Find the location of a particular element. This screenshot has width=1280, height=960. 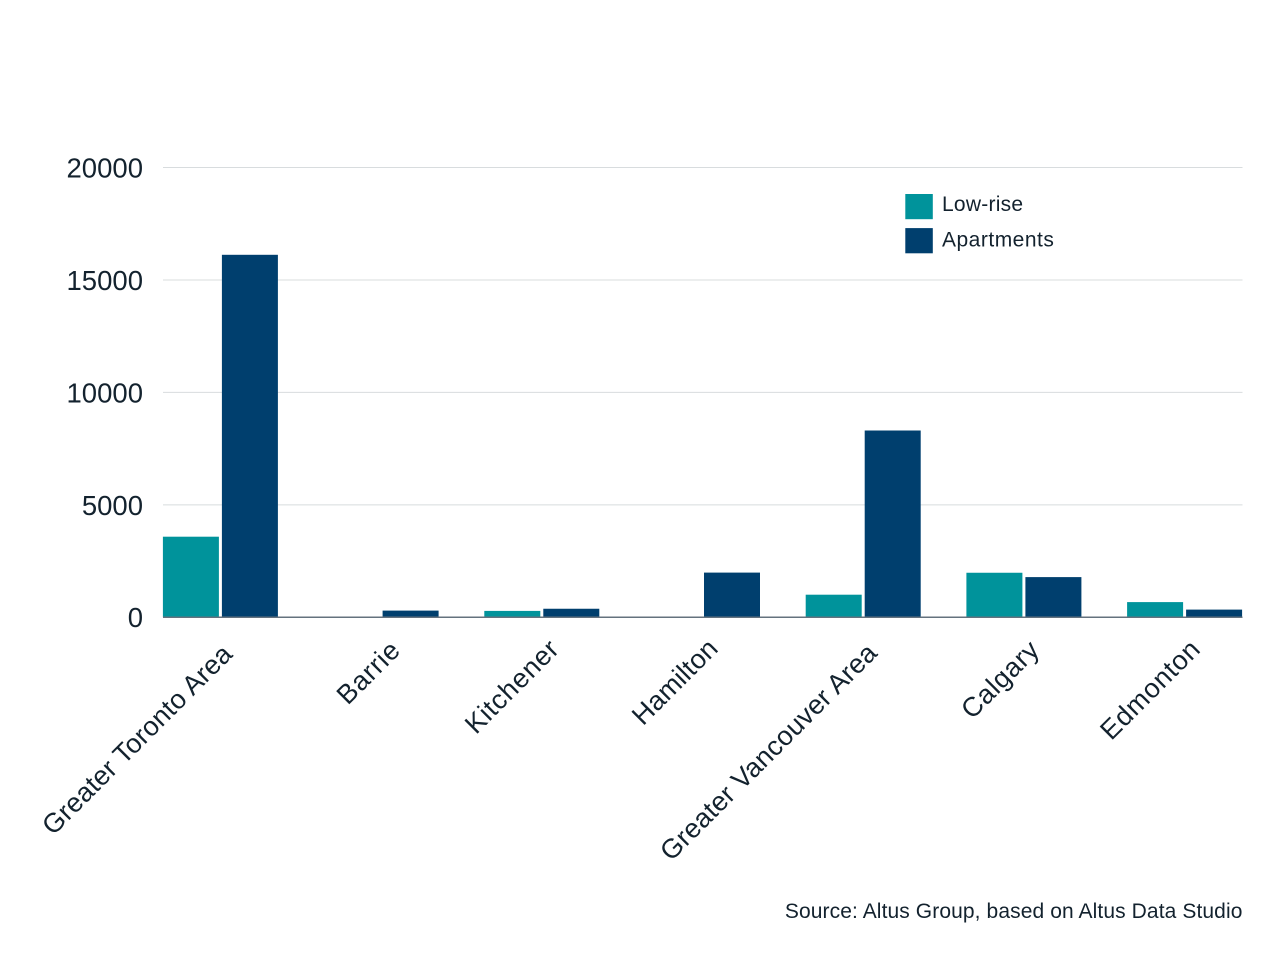

svg-text: Apartments is located at coordinates (998, 240).